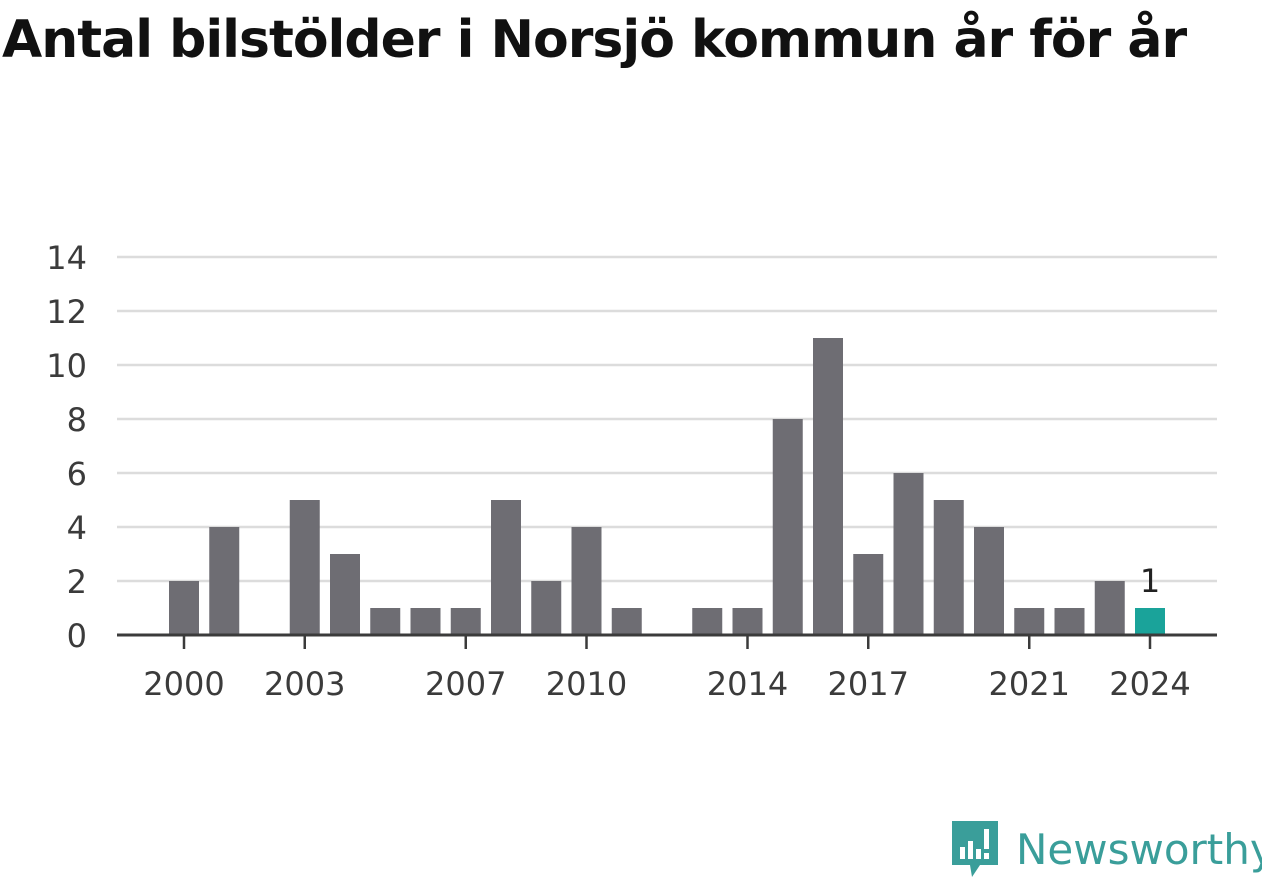  Describe the element at coordinates (707, 621) in the screenshot. I see `bar-2013` at that location.